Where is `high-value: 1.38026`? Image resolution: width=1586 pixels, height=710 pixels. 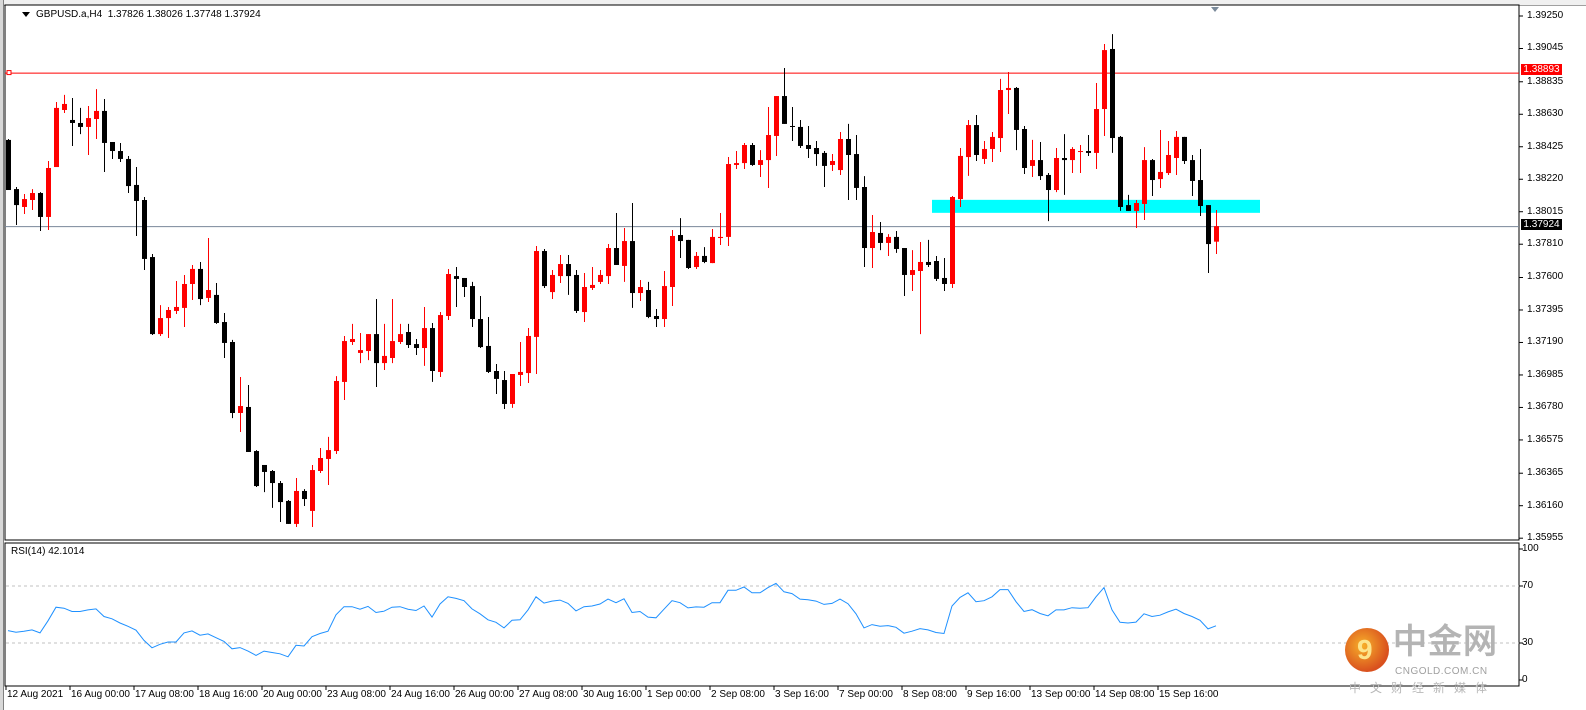
high-value: 1.38026 is located at coordinates (164, 14).